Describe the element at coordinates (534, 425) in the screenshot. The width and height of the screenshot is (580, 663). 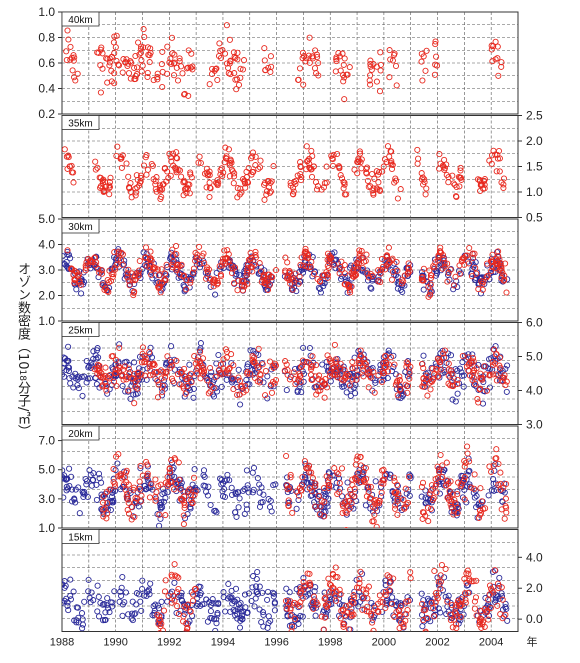
I see `y-tick-label: 3.0` at that location.